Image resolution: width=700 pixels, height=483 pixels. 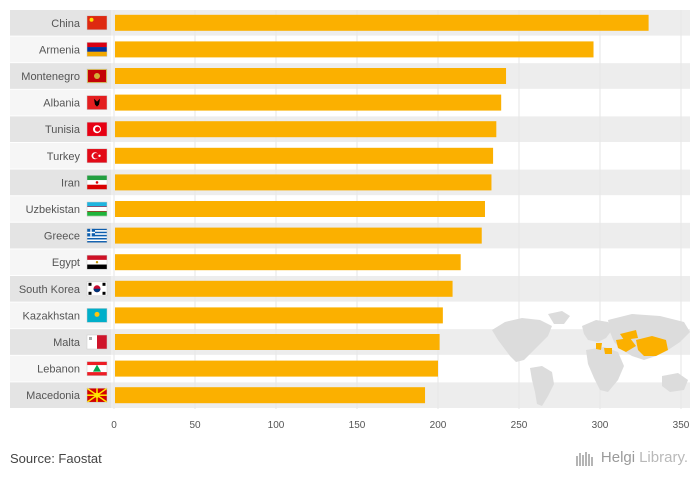 What do you see at coordinates (519, 425) in the screenshot?
I see `x-tick-label: 250` at bounding box center [519, 425].